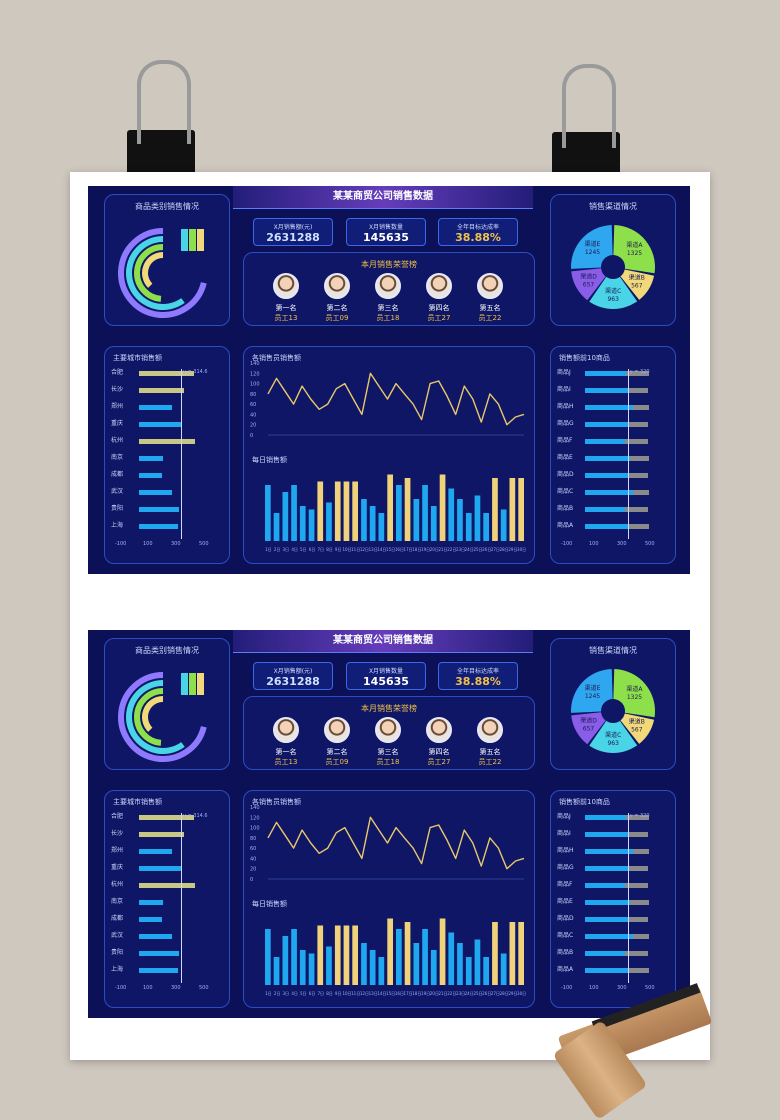  Describe the element at coordinates (390, 993) in the screenshot. I see `daily-bar-label: 15日` at that location.